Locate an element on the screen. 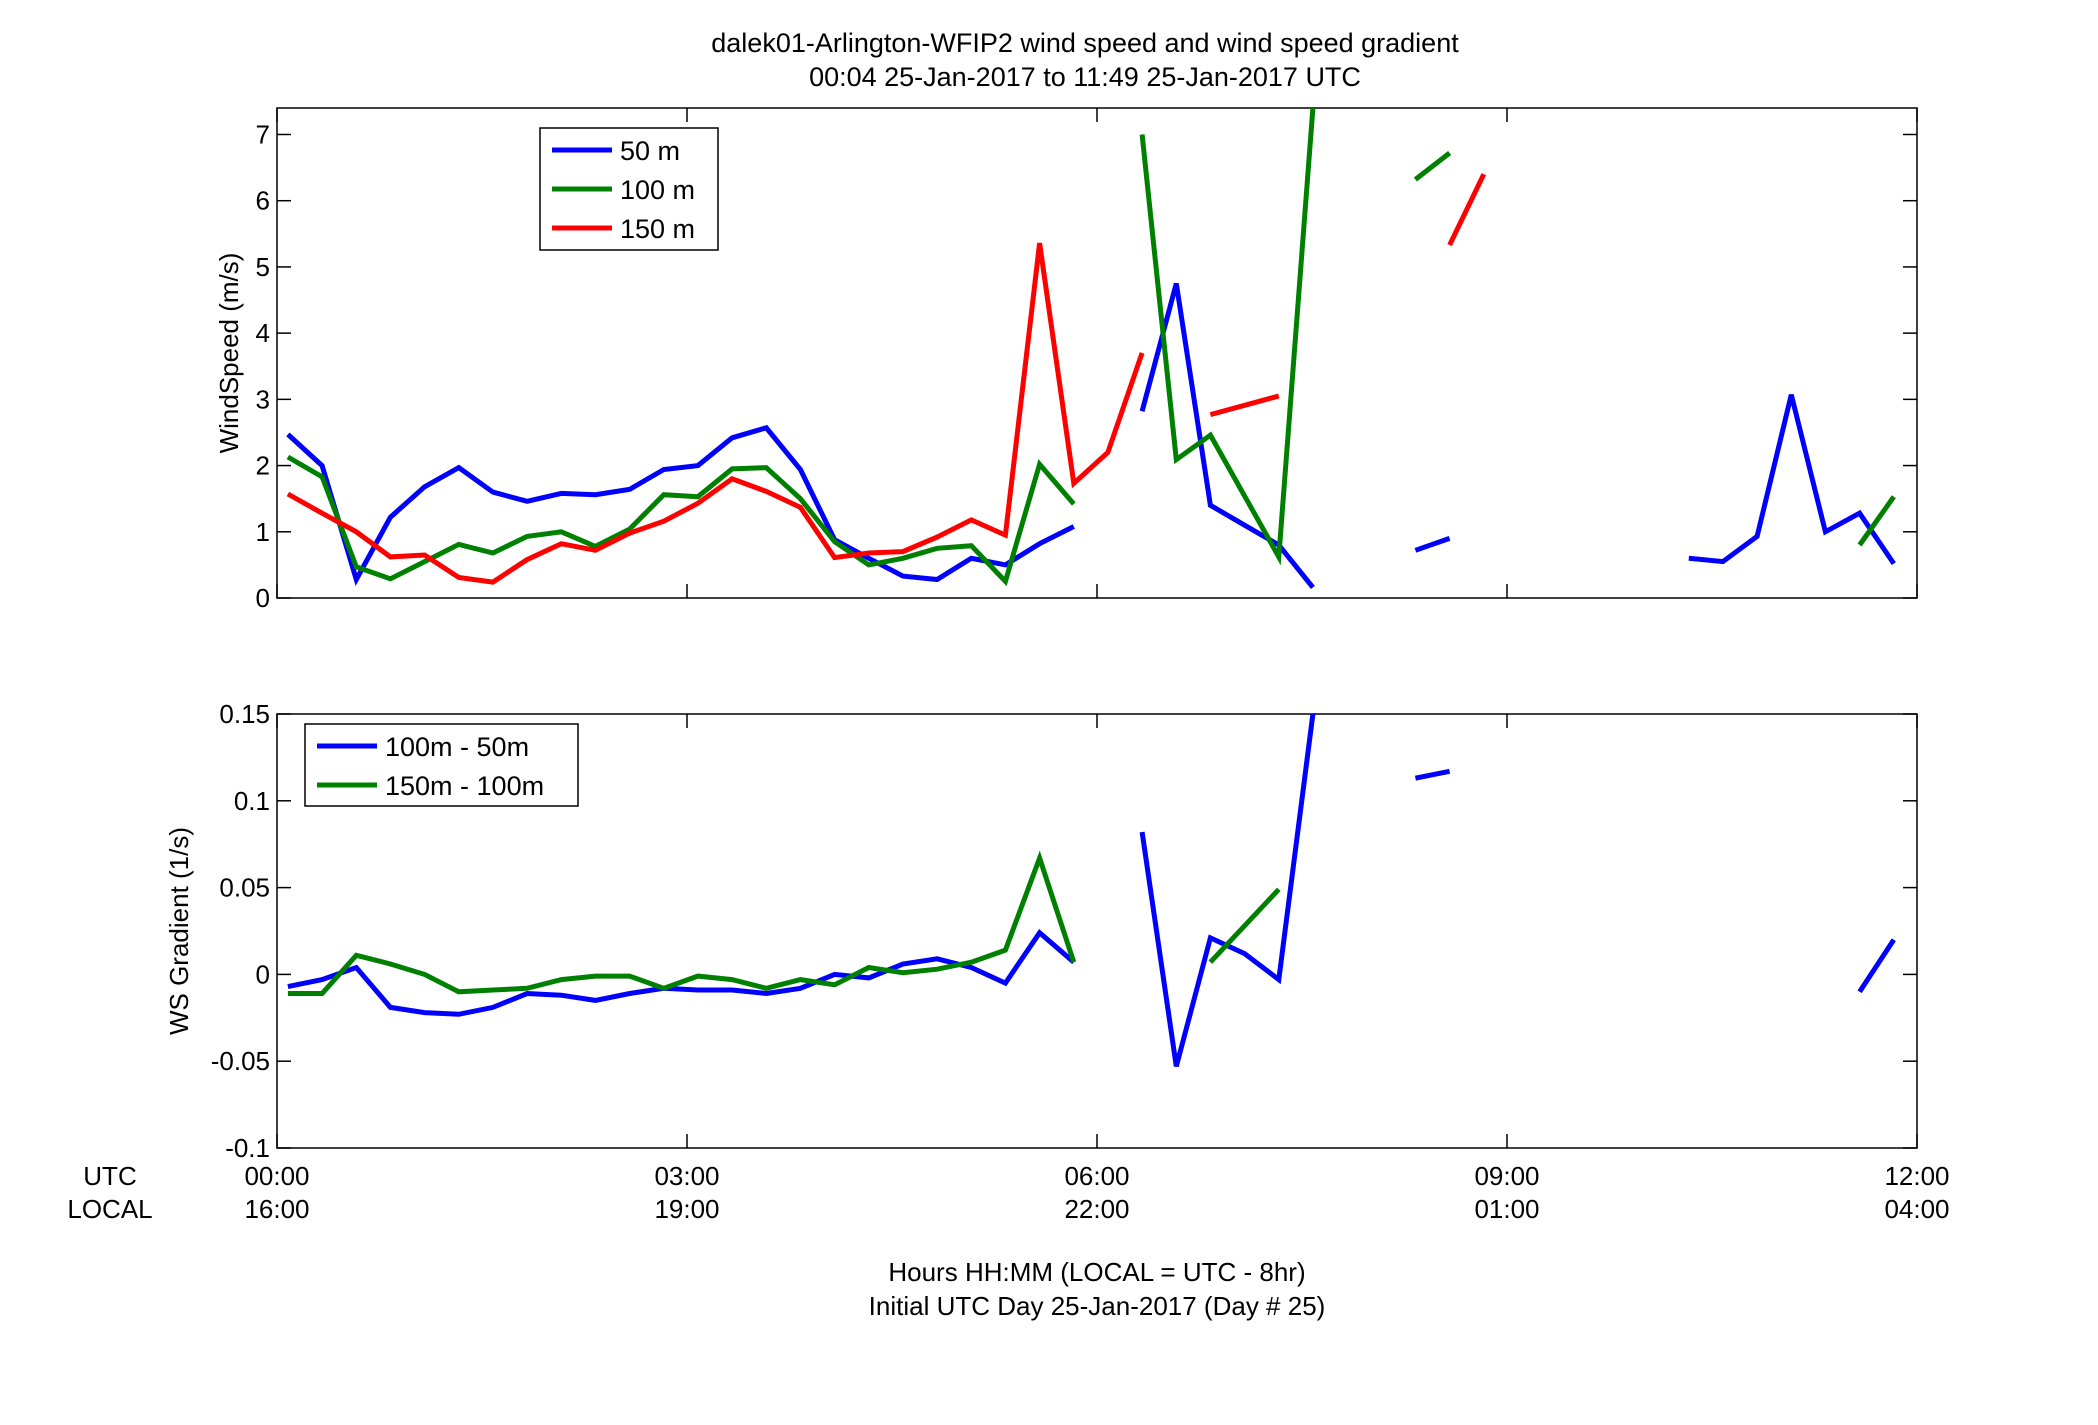  legend-box is located at coordinates (441, 765).